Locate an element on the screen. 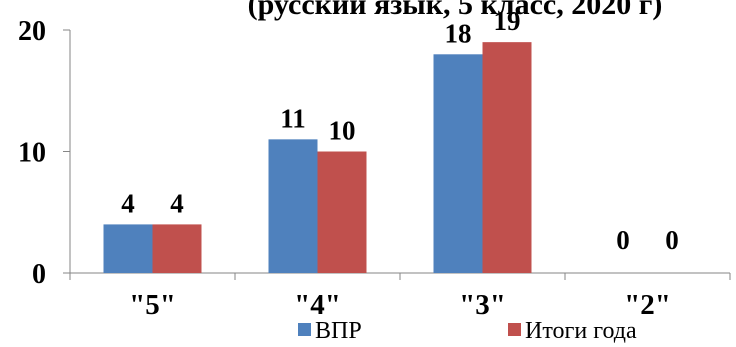  data-label: 10 is located at coordinates (342, 131).